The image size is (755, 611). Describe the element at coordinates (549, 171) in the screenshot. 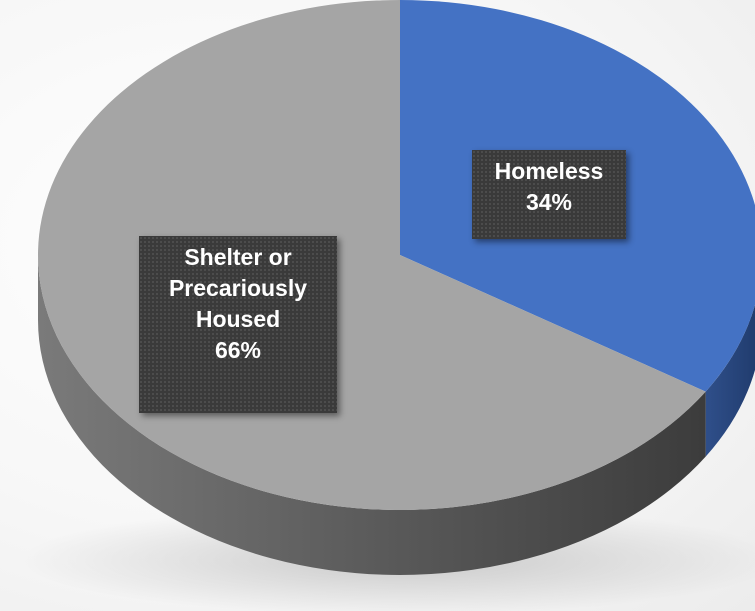

I see `data-label-homeless-name: Homeless` at that location.